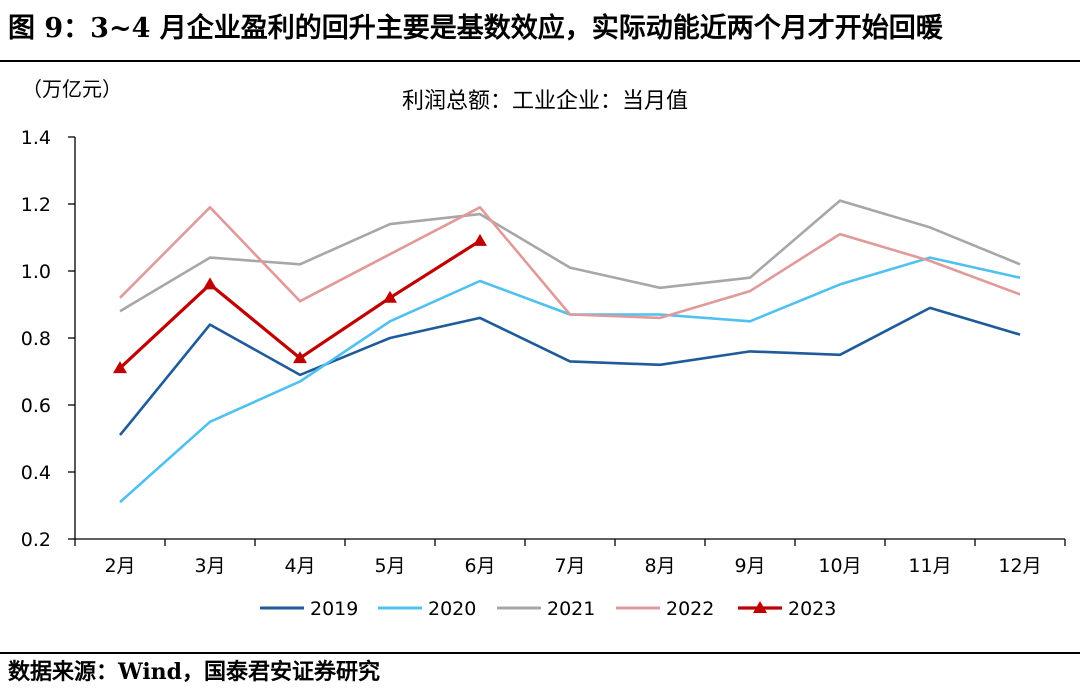 The image size is (1080, 692). Describe the element at coordinates (36, 473) in the screenshot. I see `y-tick-label: 0.4` at that location.